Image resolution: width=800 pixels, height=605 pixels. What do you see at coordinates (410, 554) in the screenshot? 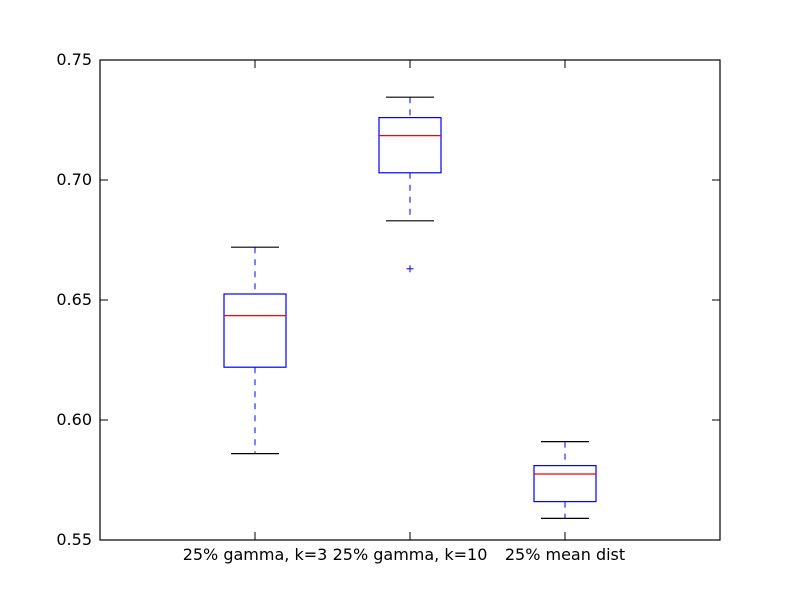
I see `x-tick-label: 25% gamma, k=10` at bounding box center [410, 554].